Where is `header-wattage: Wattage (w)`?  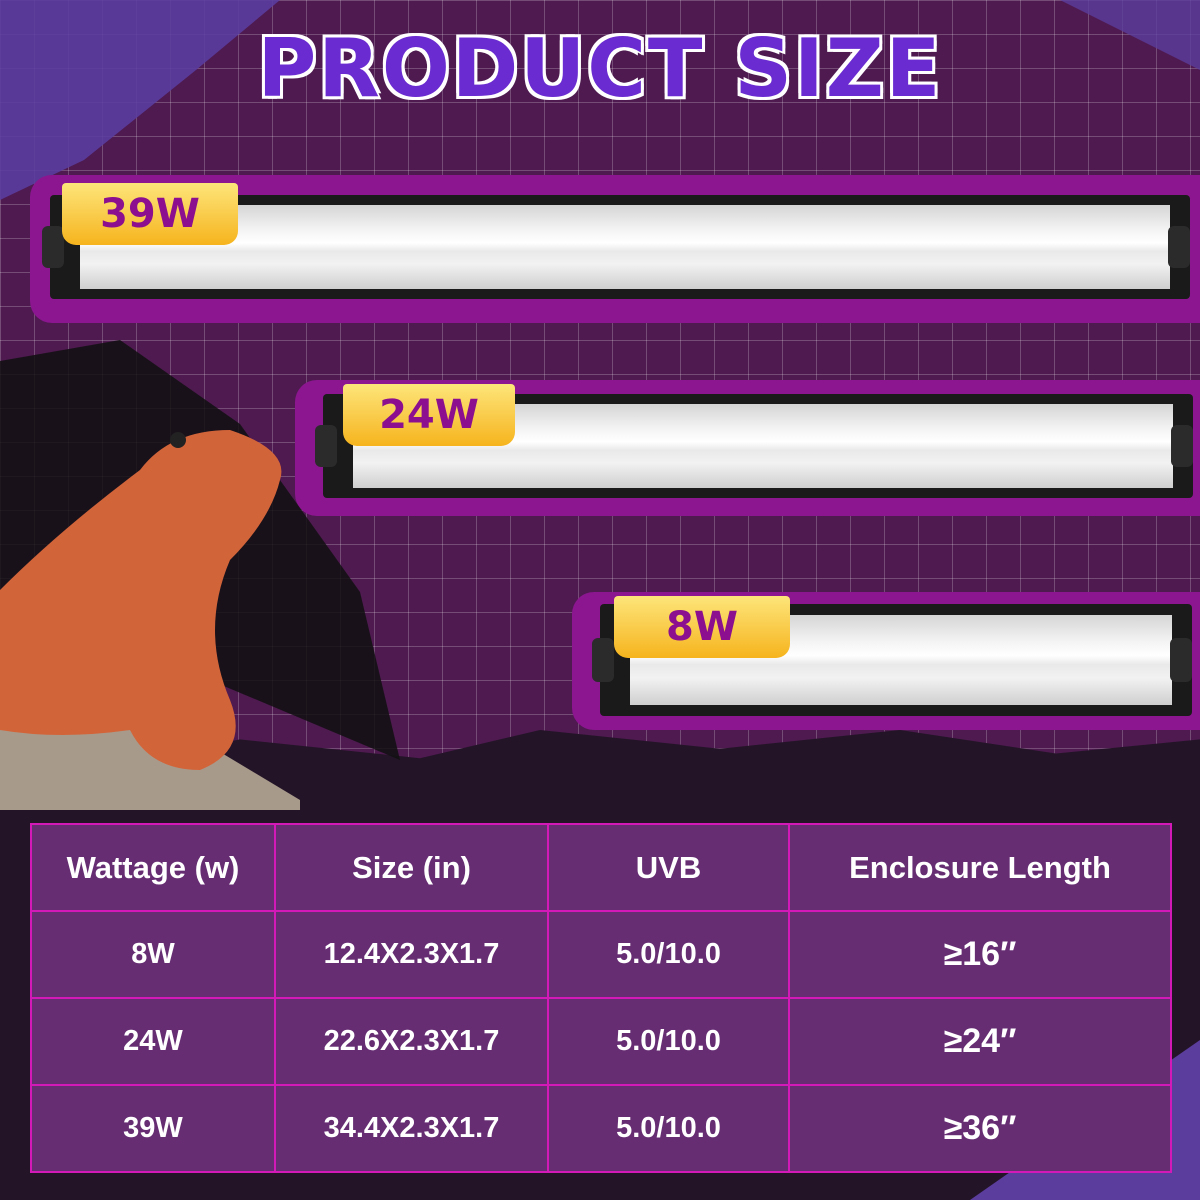
header-wattage: Wattage (w) is located at coordinates (153, 867).